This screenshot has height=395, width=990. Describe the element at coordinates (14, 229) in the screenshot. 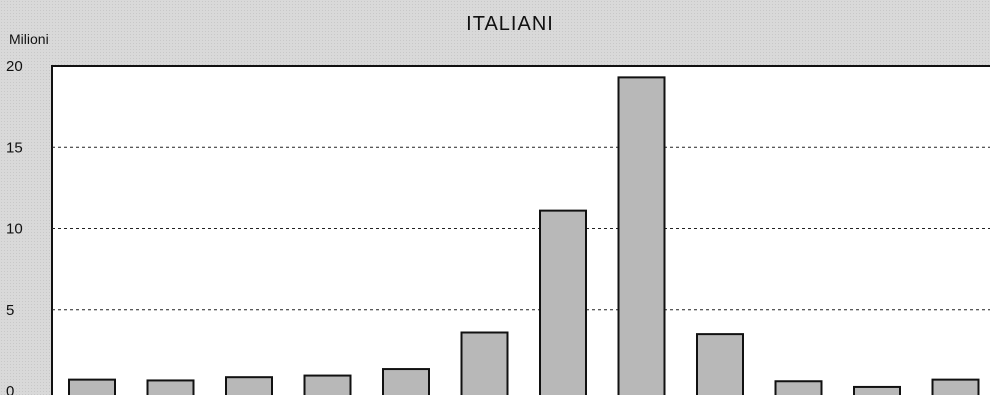

I see `y-tick-label: 10` at that location.